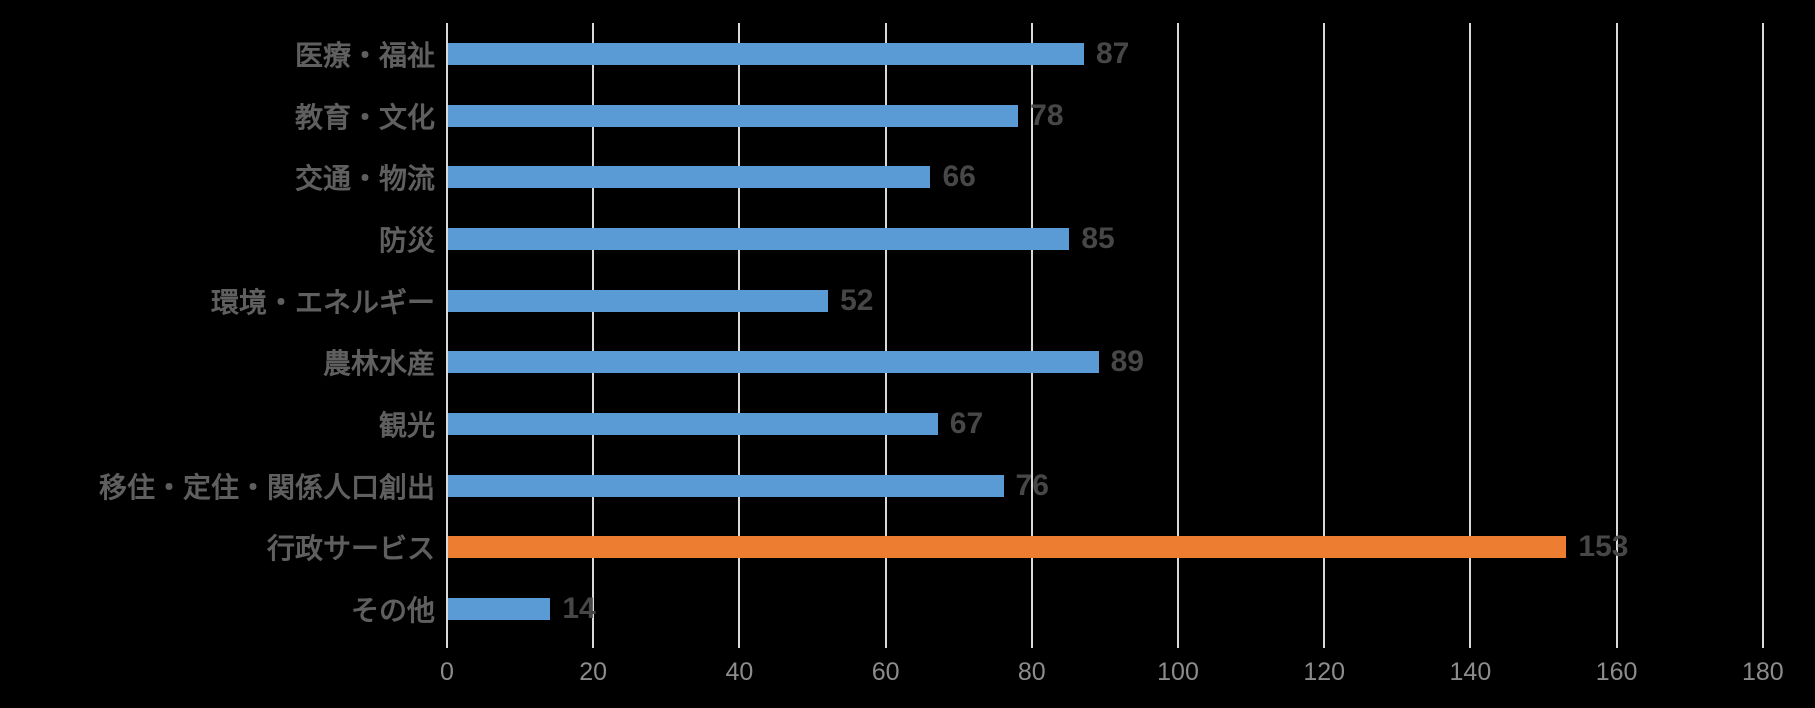  What do you see at coordinates (406, 426) in the screenshot?
I see `category-label: 観光` at bounding box center [406, 426].